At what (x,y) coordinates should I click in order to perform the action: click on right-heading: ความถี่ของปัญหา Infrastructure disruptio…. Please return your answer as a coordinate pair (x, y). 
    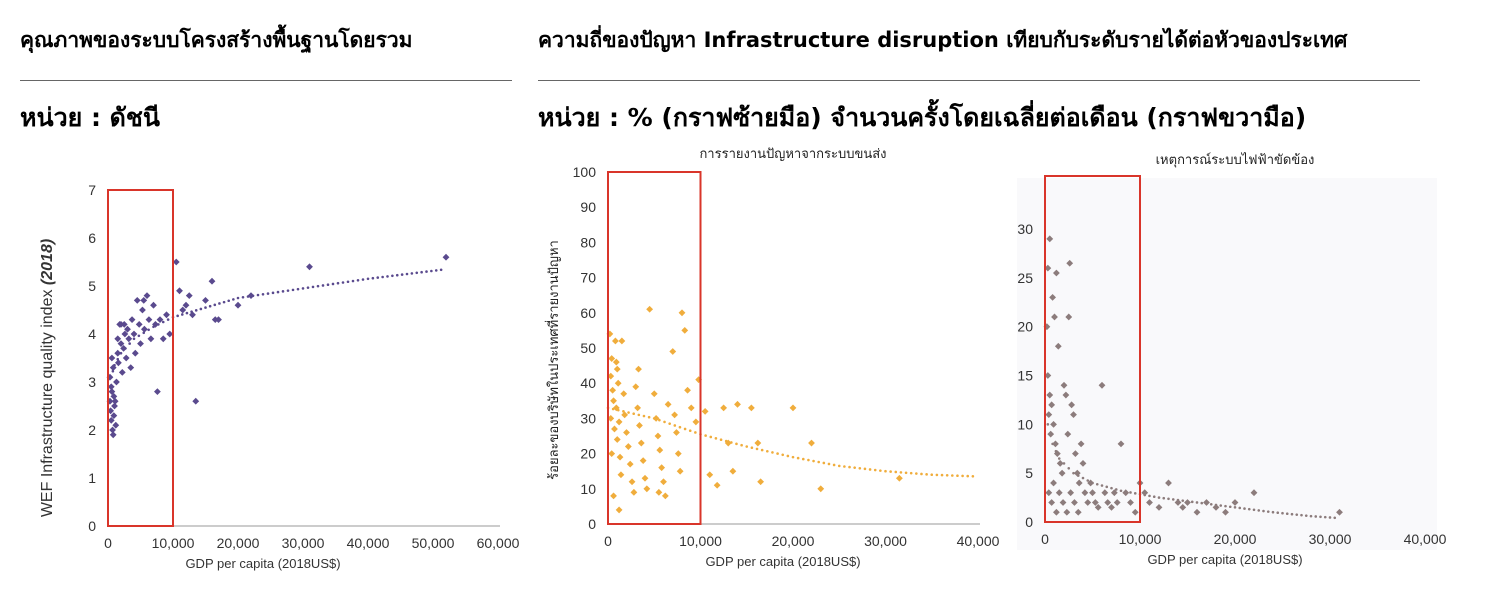
    Looking at the image, I should click on (943, 40).